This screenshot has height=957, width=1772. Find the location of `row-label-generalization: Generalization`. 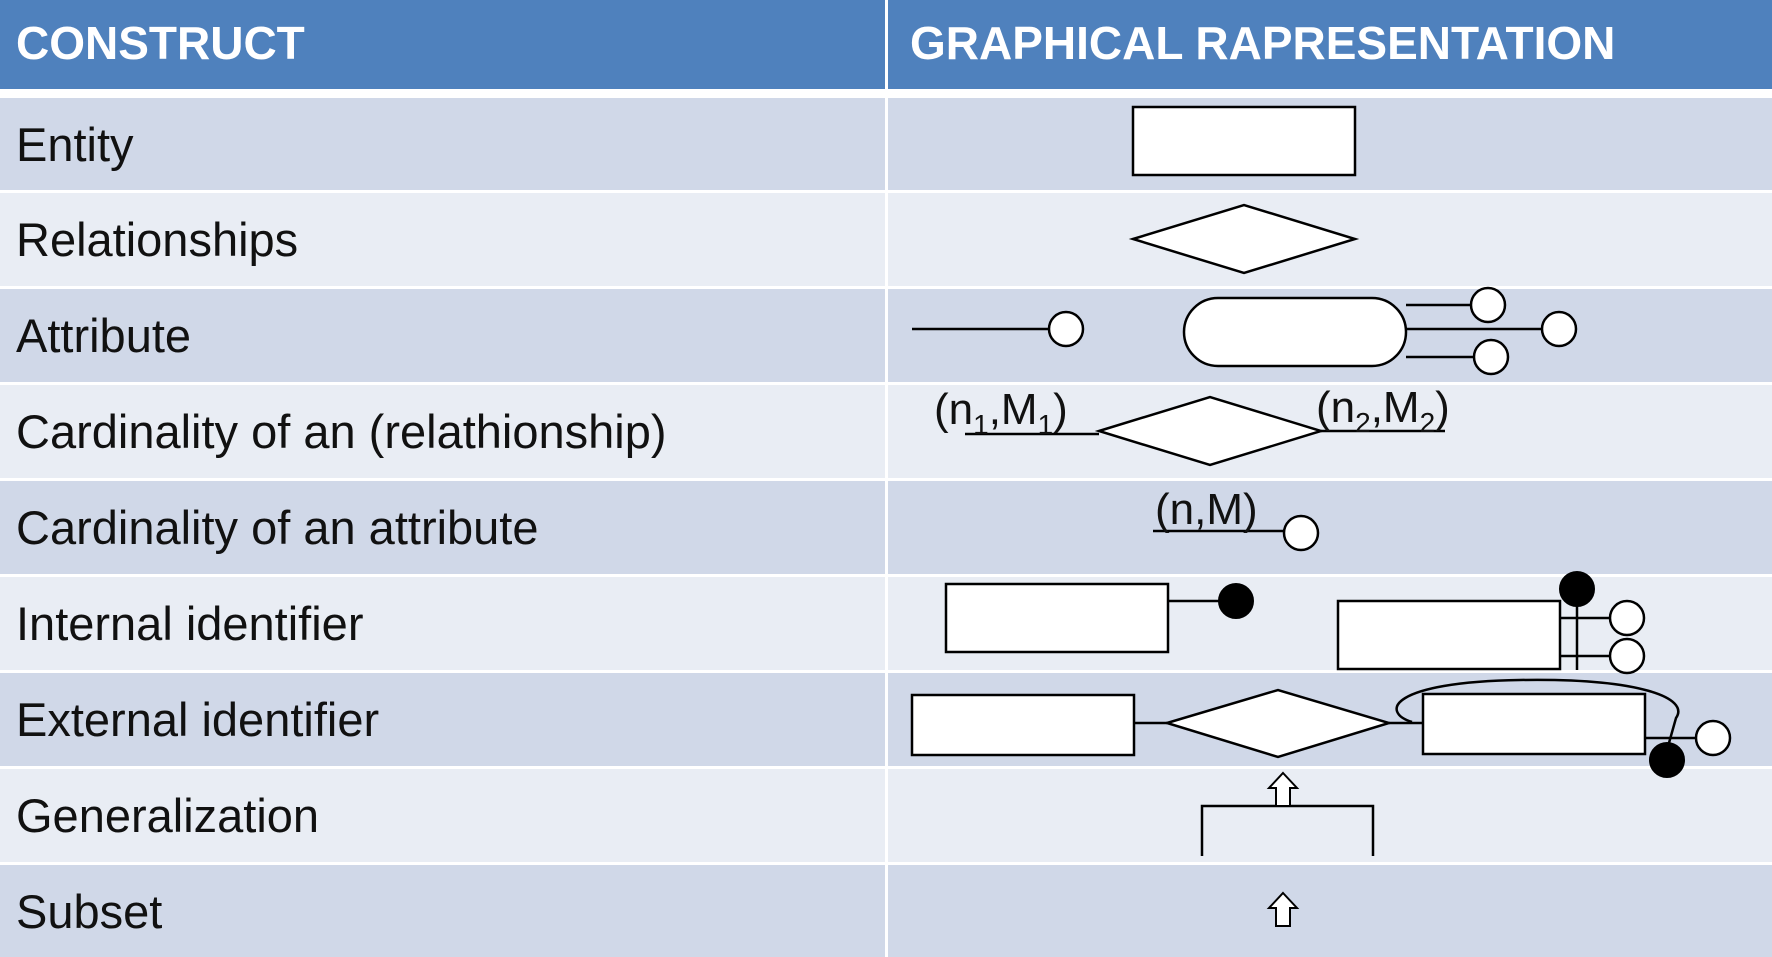

row-label-generalization: Generalization is located at coordinates (168, 815).